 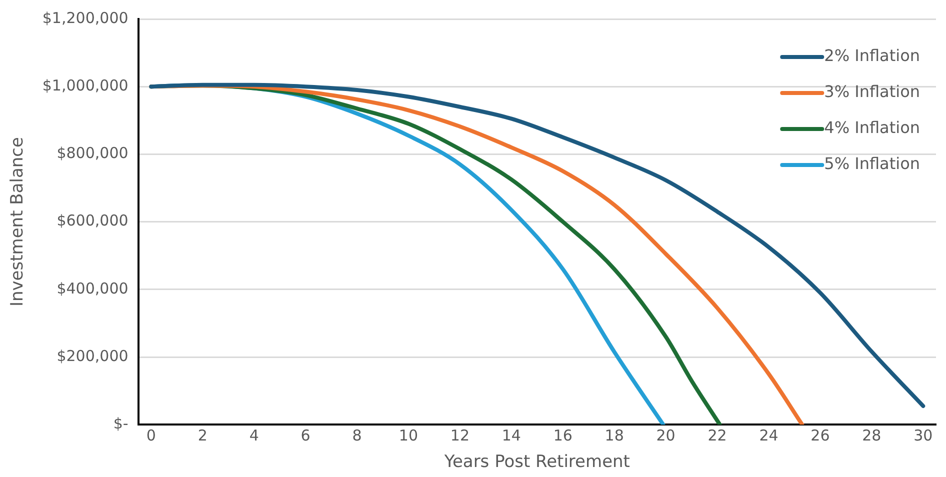 What do you see at coordinates (92, 153) in the screenshot?
I see `y-tick-label: $800,000` at bounding box center [92, 153].